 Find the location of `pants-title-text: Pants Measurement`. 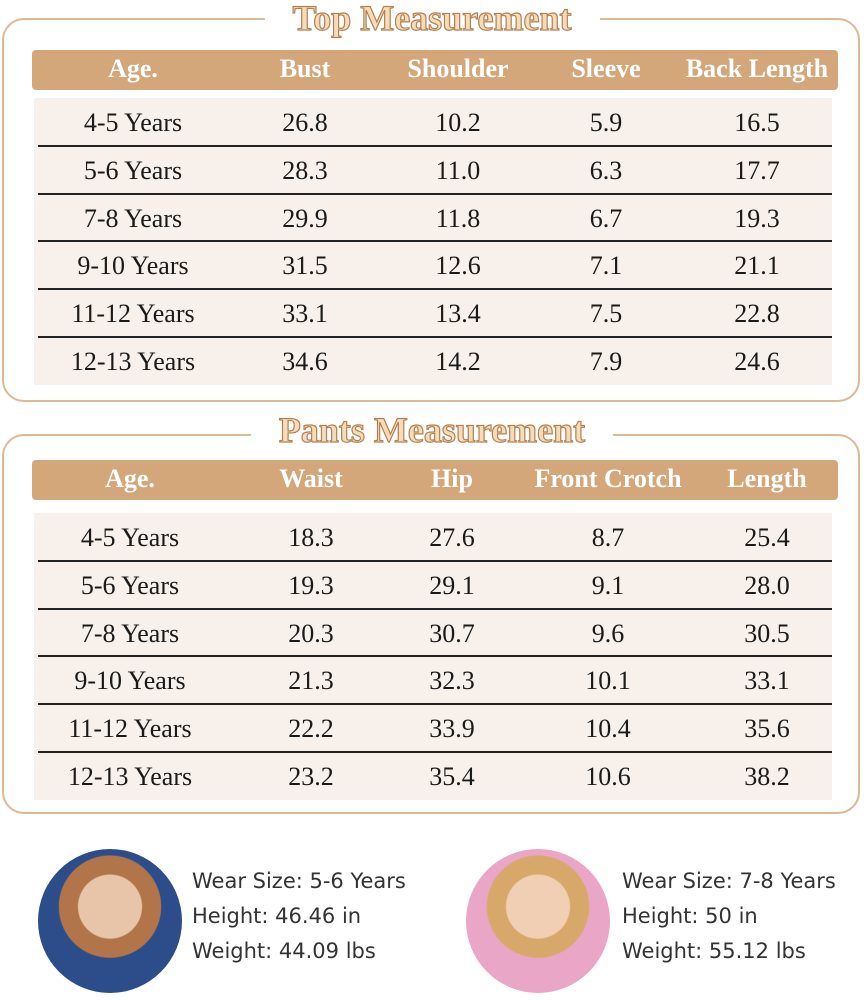

pants-title-text: Pants Measurement is located at coordinates (432, 430).